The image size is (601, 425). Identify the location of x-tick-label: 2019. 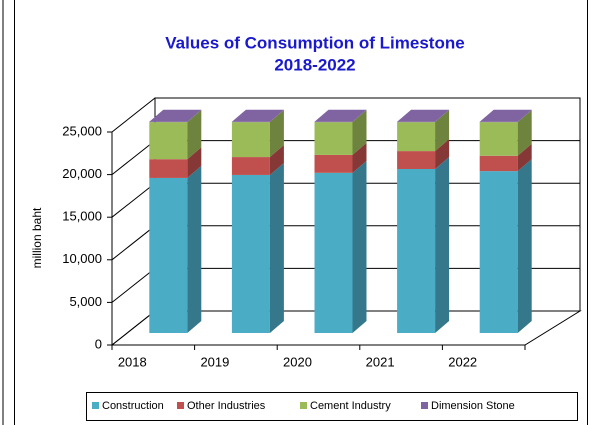
(214, 361).